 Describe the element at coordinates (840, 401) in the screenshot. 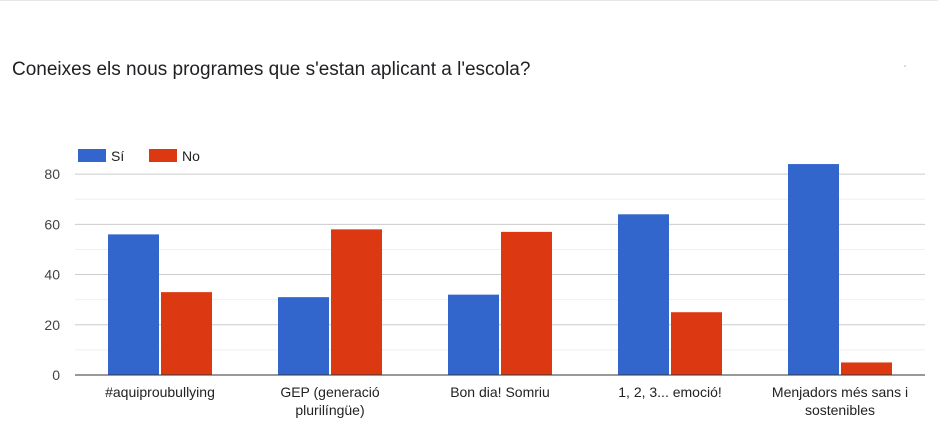

I see `x-tick-label: Menjadors més sans i sostenibles` at that location.